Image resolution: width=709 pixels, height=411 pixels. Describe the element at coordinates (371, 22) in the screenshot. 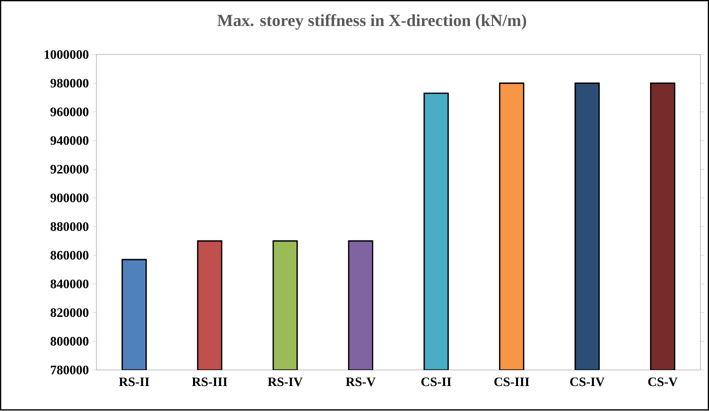

I see `chart-title: Max. storey stiffness in X-direction (kN/m)` at that location.